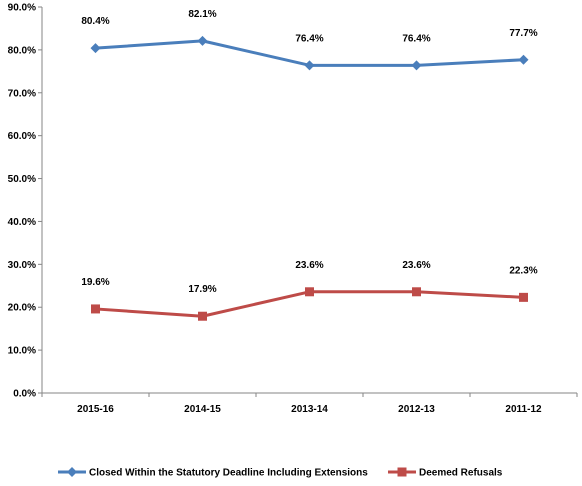 The image size is (582, 486). I want to click on x-tick-label: 2014-15, so click(202, 409).